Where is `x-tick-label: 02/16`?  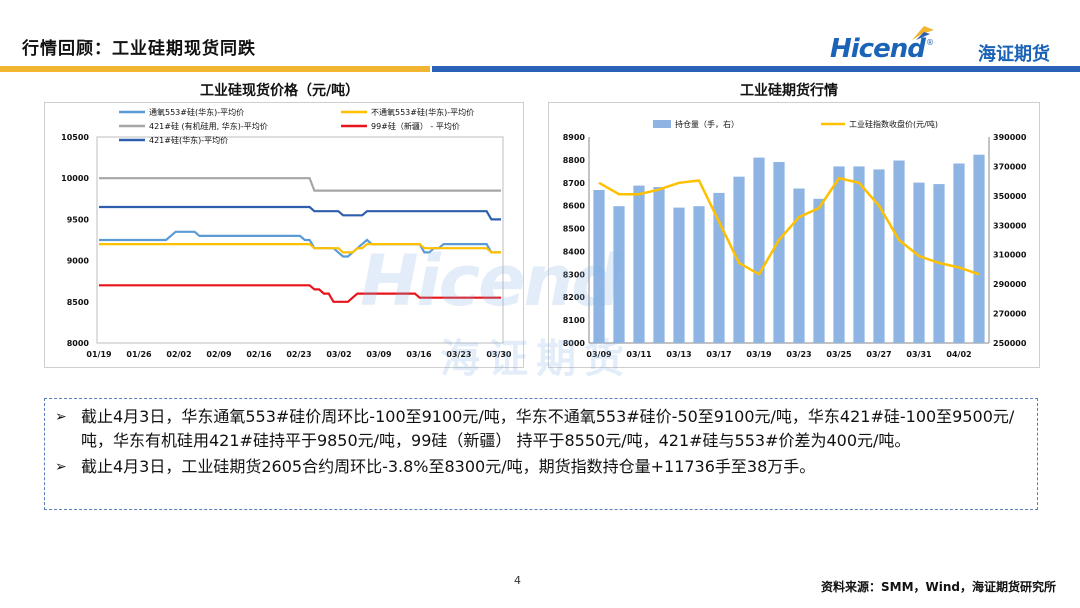 x-tick-label: 02/16 is located at coordinates (259, 354).